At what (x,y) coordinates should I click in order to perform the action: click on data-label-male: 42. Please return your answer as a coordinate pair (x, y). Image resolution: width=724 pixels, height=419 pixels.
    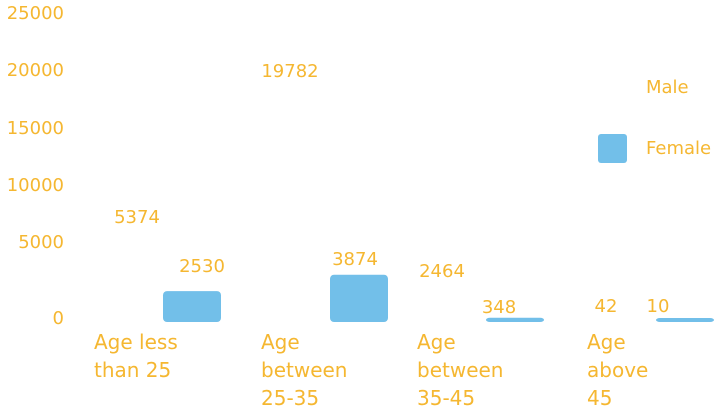
    Looking at the image, I should click on (606, 306).